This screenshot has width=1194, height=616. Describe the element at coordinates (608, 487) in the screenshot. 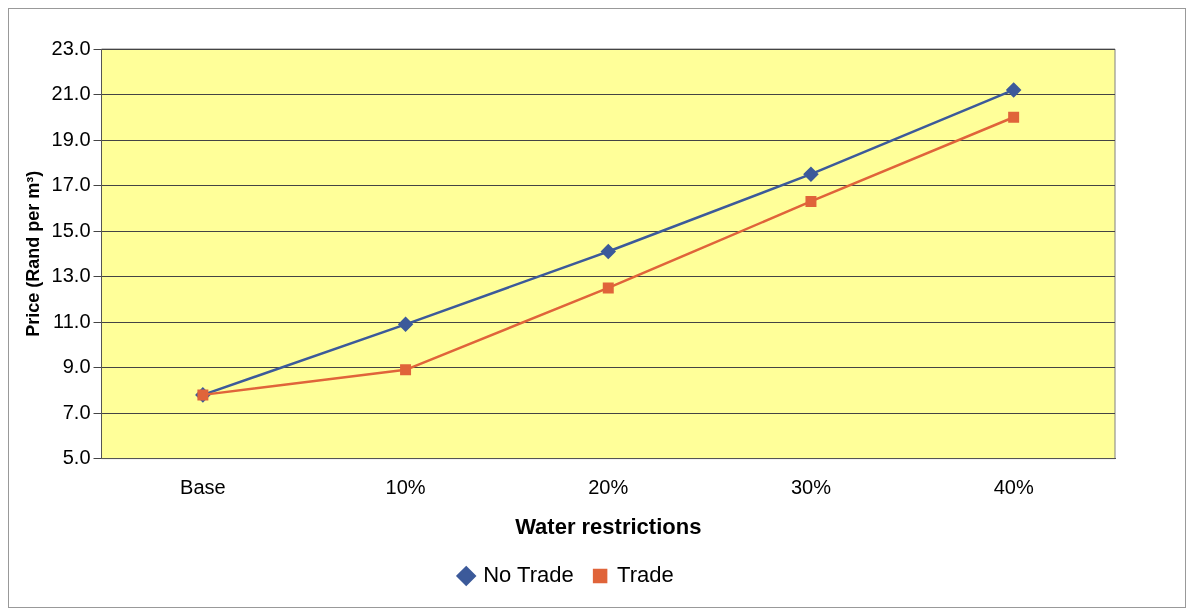

I see `x-tick-label: 20%` at that location.